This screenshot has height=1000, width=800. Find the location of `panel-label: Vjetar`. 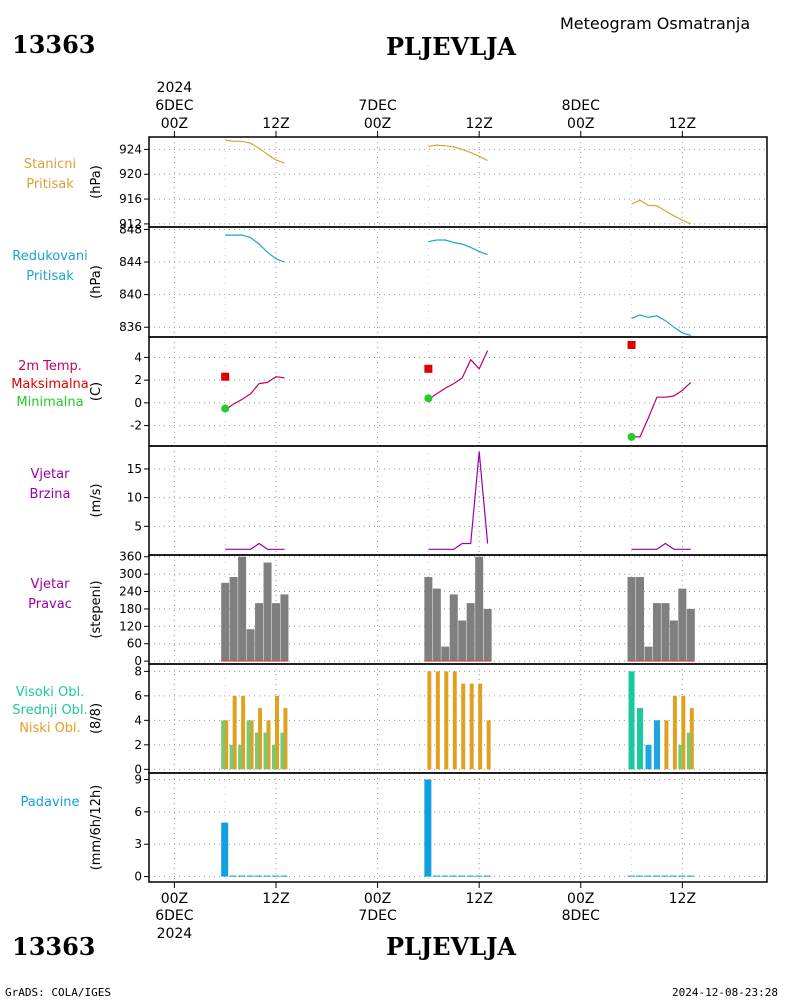

panel-label: Vjetar is located at coordinates (51, 474).